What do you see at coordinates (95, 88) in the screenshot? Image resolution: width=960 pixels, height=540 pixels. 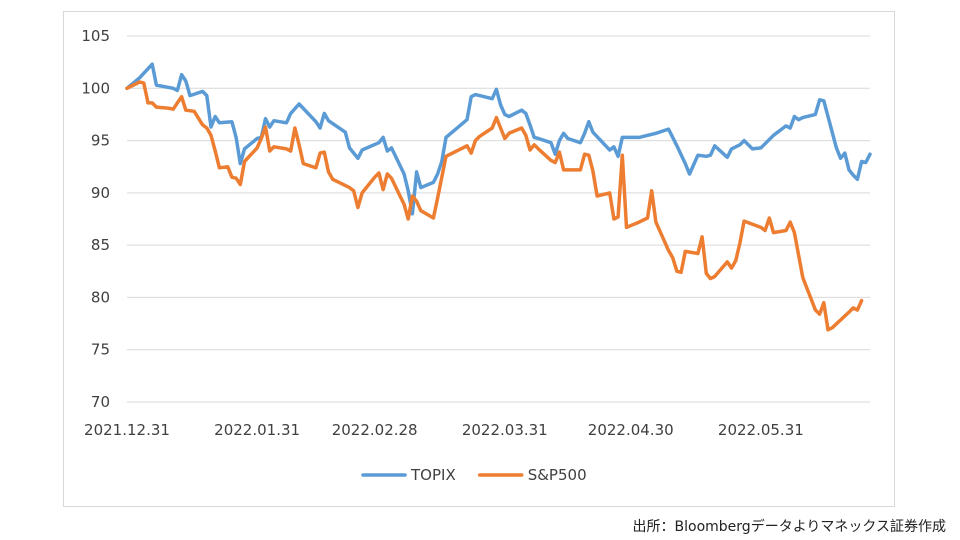 I see `y-tick-label: 100` at bounding box center [95, 88].